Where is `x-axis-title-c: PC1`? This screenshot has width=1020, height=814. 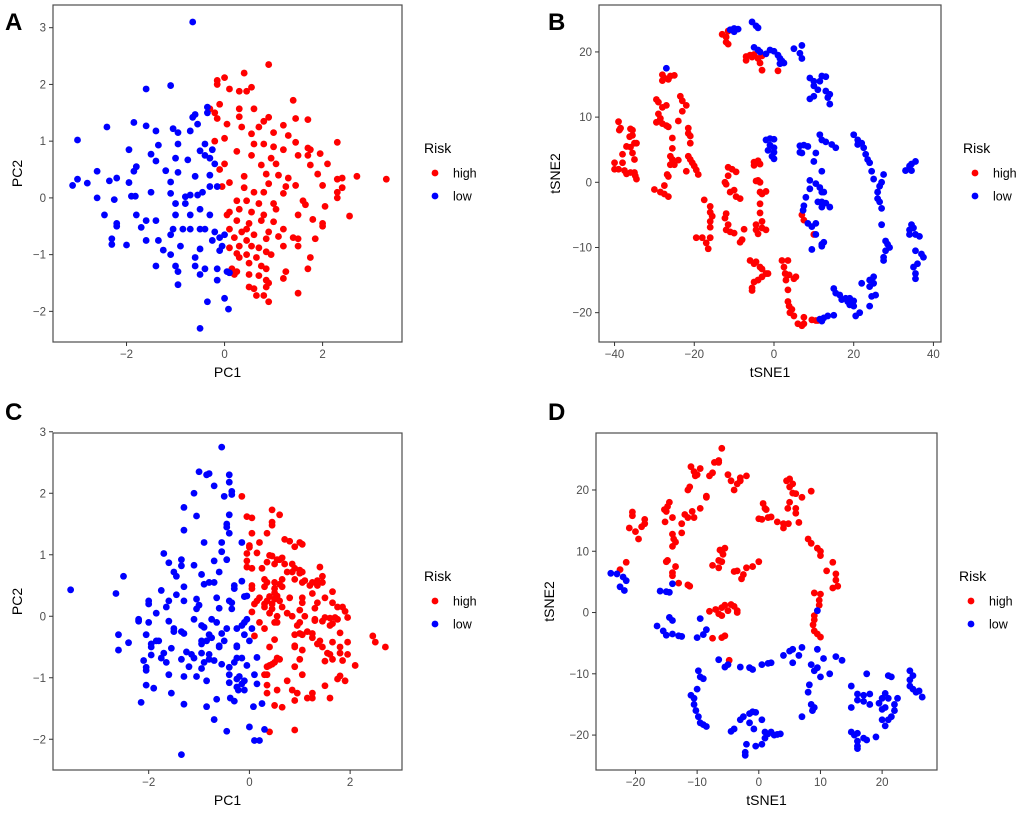 x-axis-title-c: PC1 is located at coordinates (227, 800).